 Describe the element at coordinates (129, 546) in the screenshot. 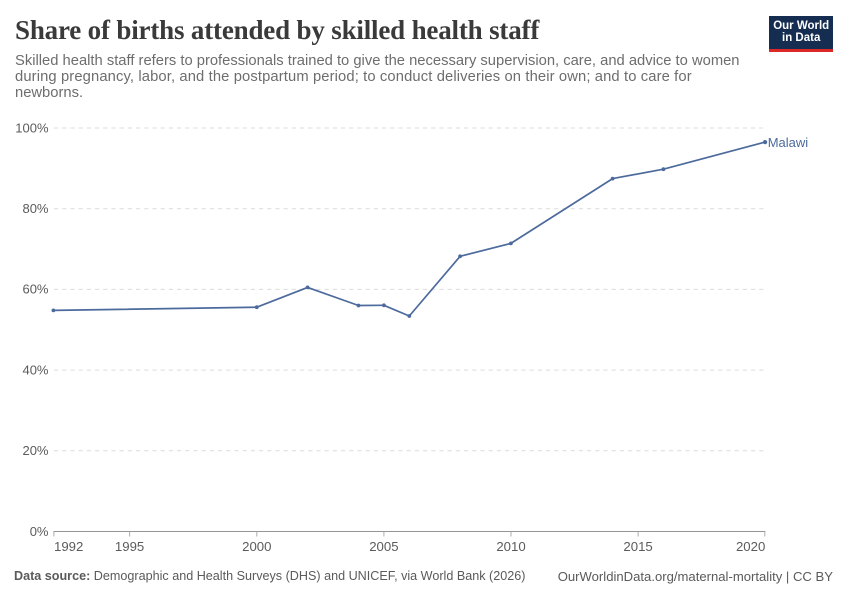

I see `svg-text: 1995` at that location.